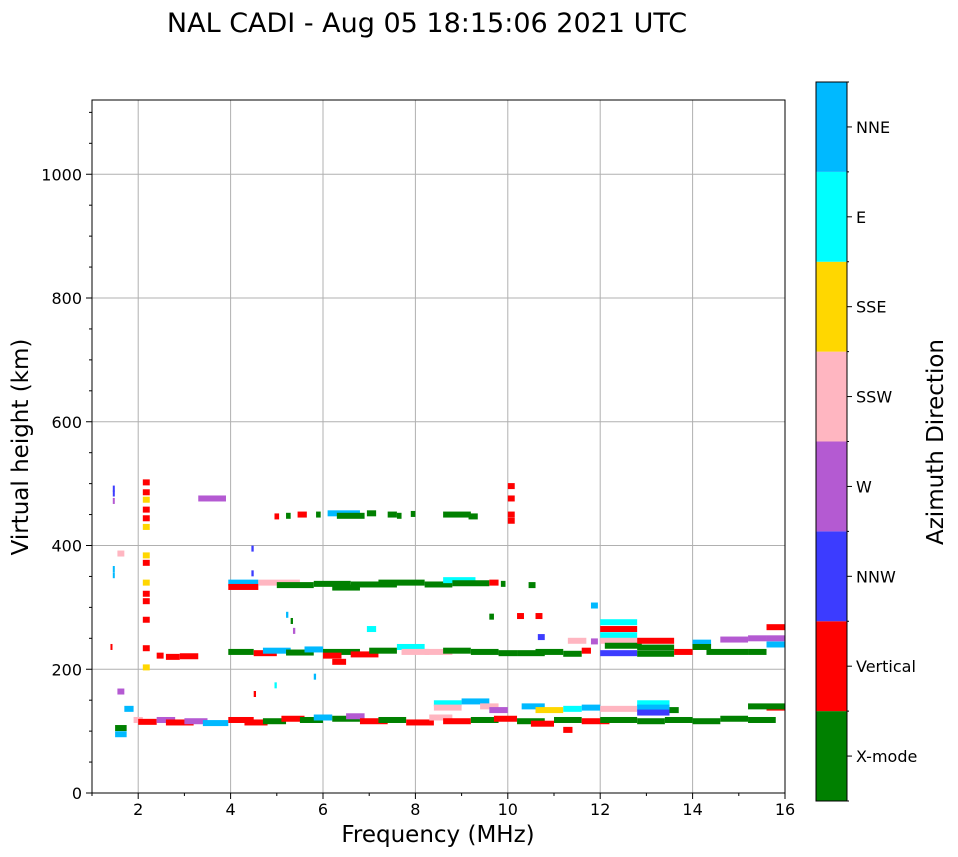 The width and height of the screenshot is (958, 857). Describe the element at coordinates (886, 756) in the screenshot. I see `colorbar-tick-label: X-mode` at that location.